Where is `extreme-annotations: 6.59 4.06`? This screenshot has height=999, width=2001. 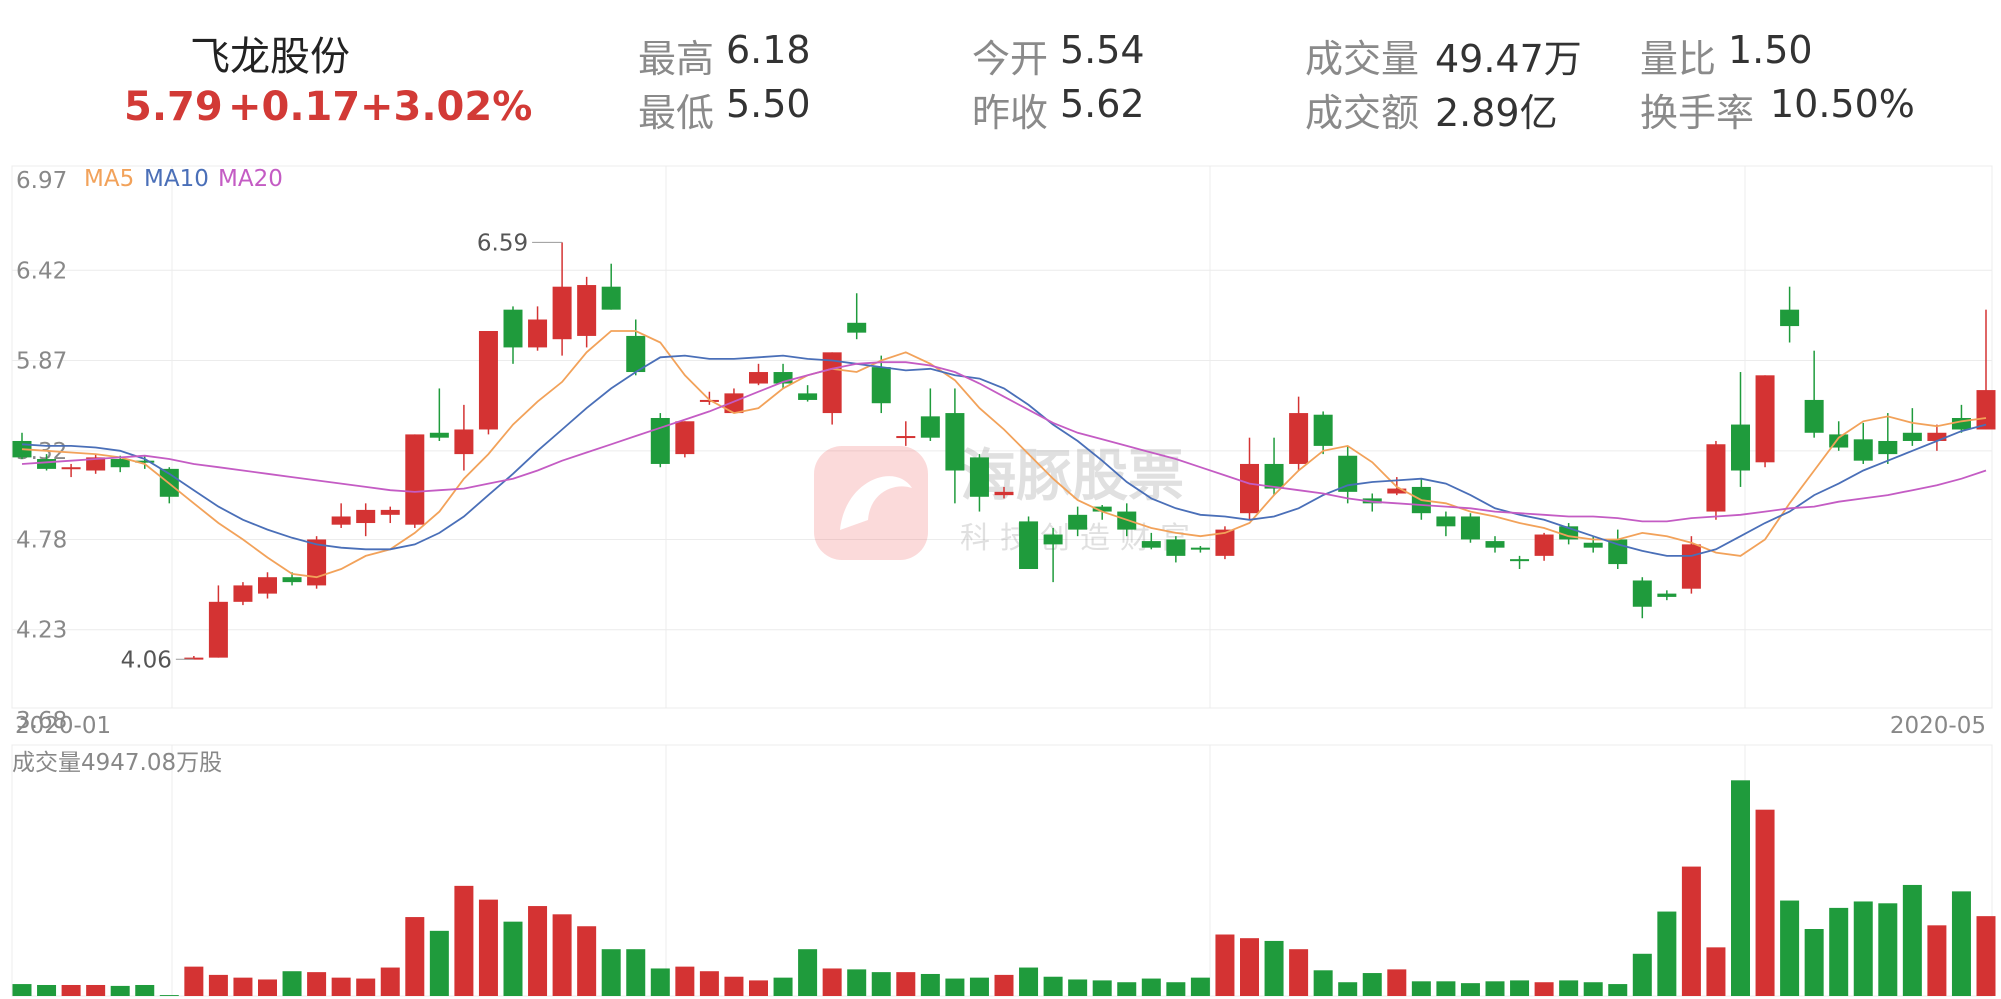 extreme-annotations: 6.59 4.06 is located at coordinates (342, 451).